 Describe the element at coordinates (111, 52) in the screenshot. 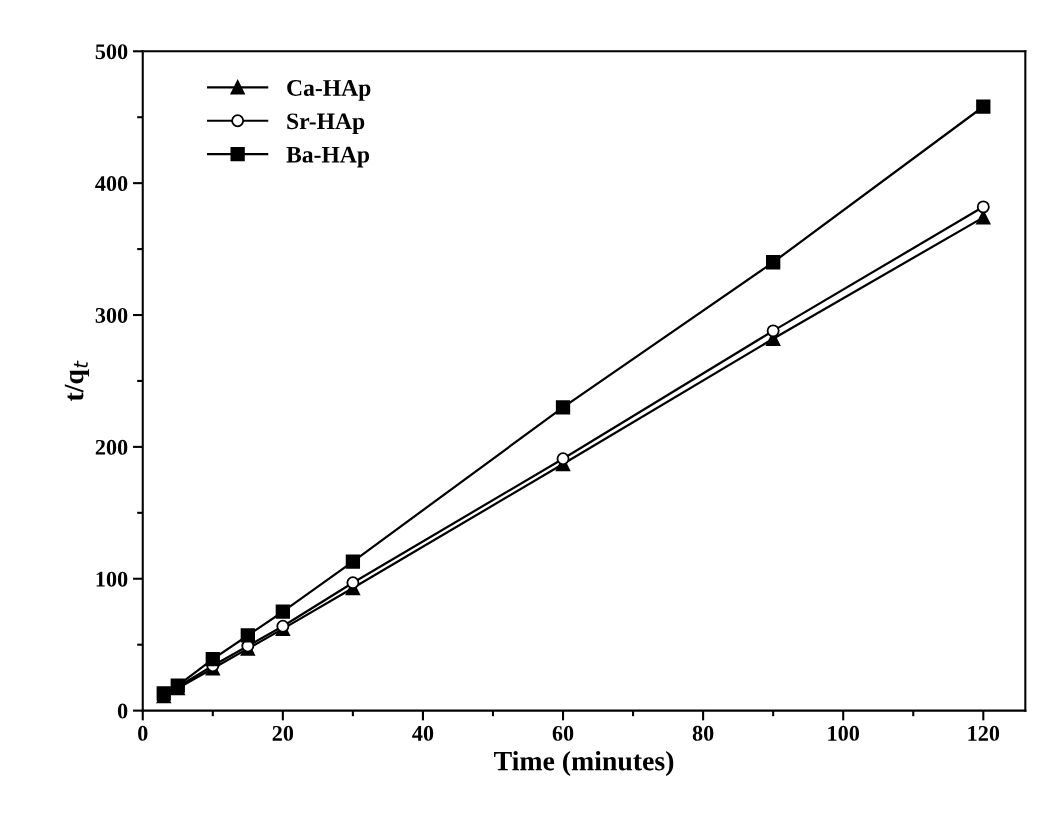

I see `y-tick-label: 500` at that location.